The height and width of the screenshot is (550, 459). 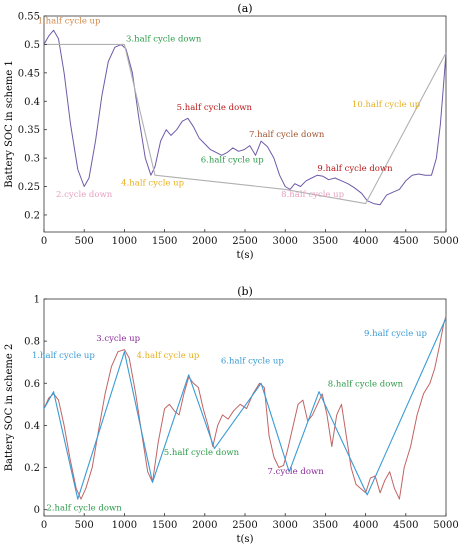 I want to click on cycle-annotation: 8.half cycle down, so click(x=366, y=384).